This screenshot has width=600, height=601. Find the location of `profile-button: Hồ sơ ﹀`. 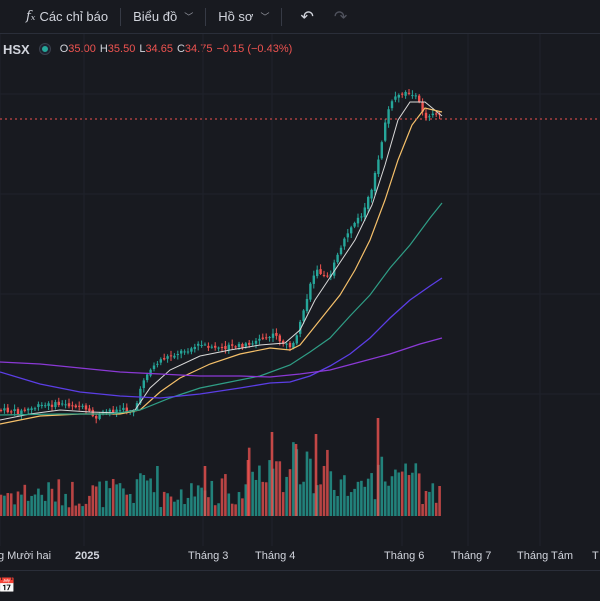

profile-button: Hồ sơ ﹀ is located at coordinates (243, 16).